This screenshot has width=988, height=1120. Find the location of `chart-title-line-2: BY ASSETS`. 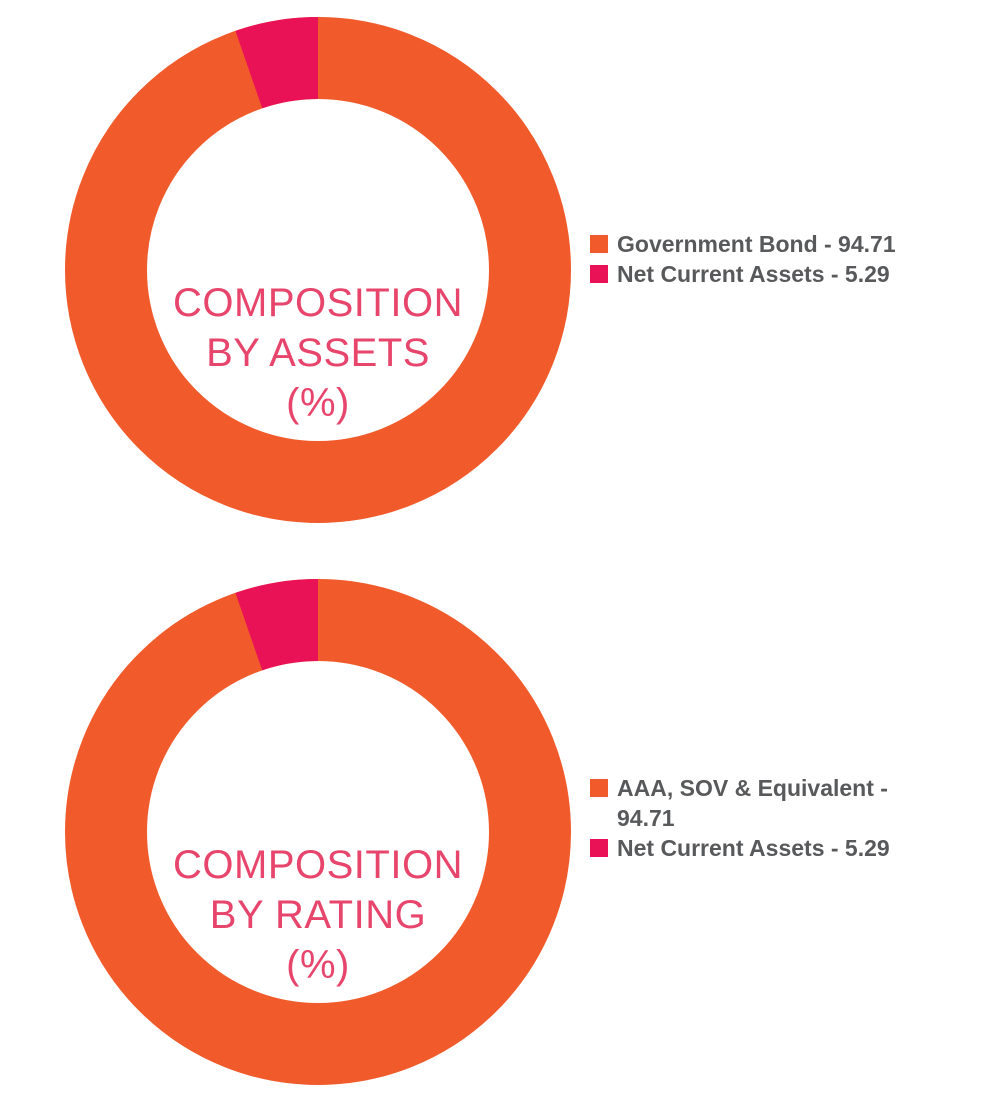

chart-title-line-2: BY ASSETS is located at coordinates (318, 353).